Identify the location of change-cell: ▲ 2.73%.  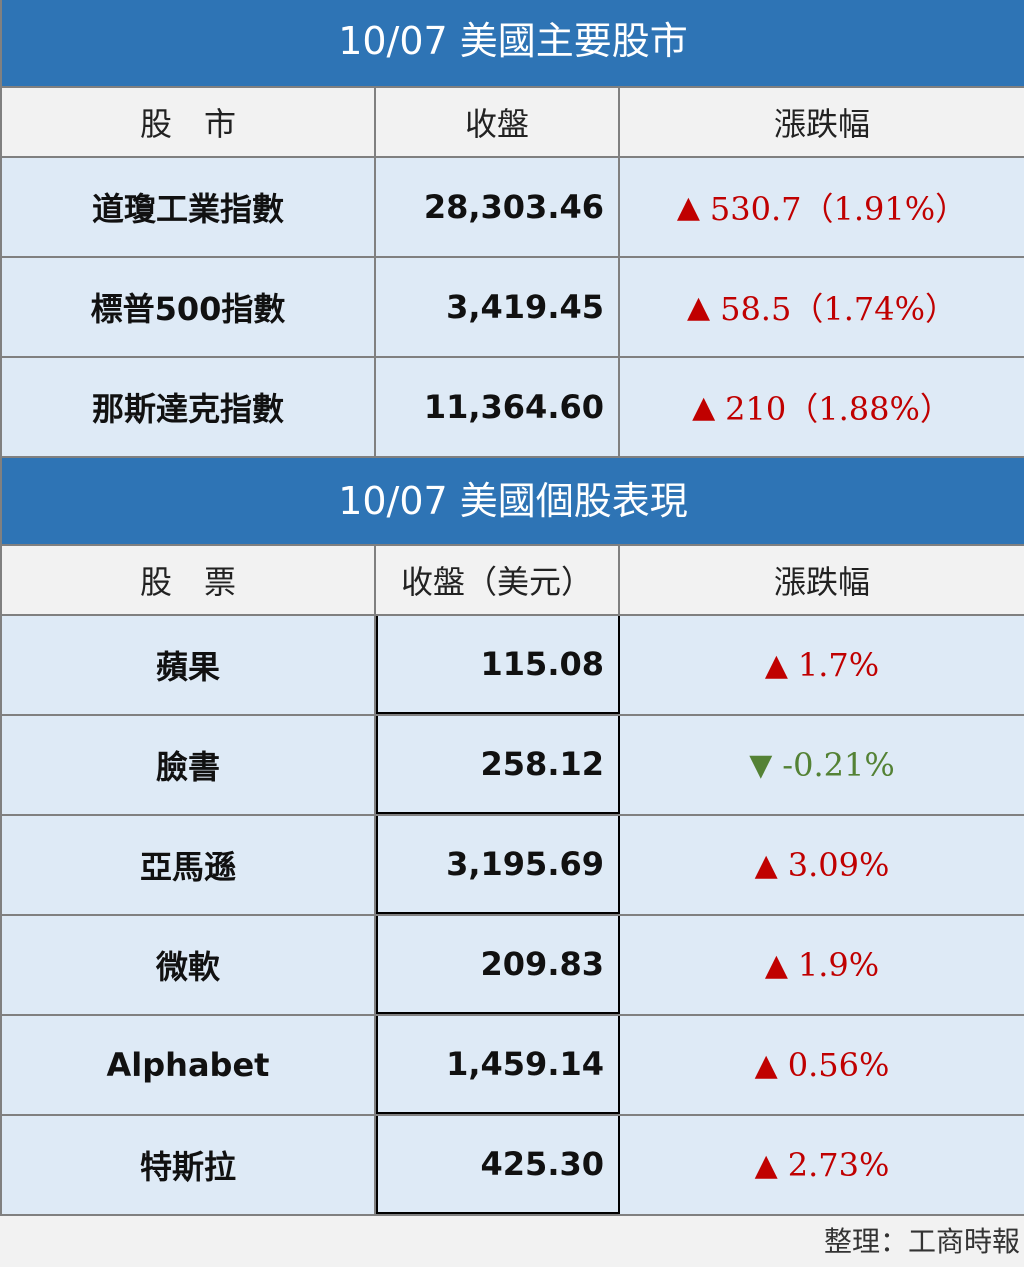
(822, 1165).